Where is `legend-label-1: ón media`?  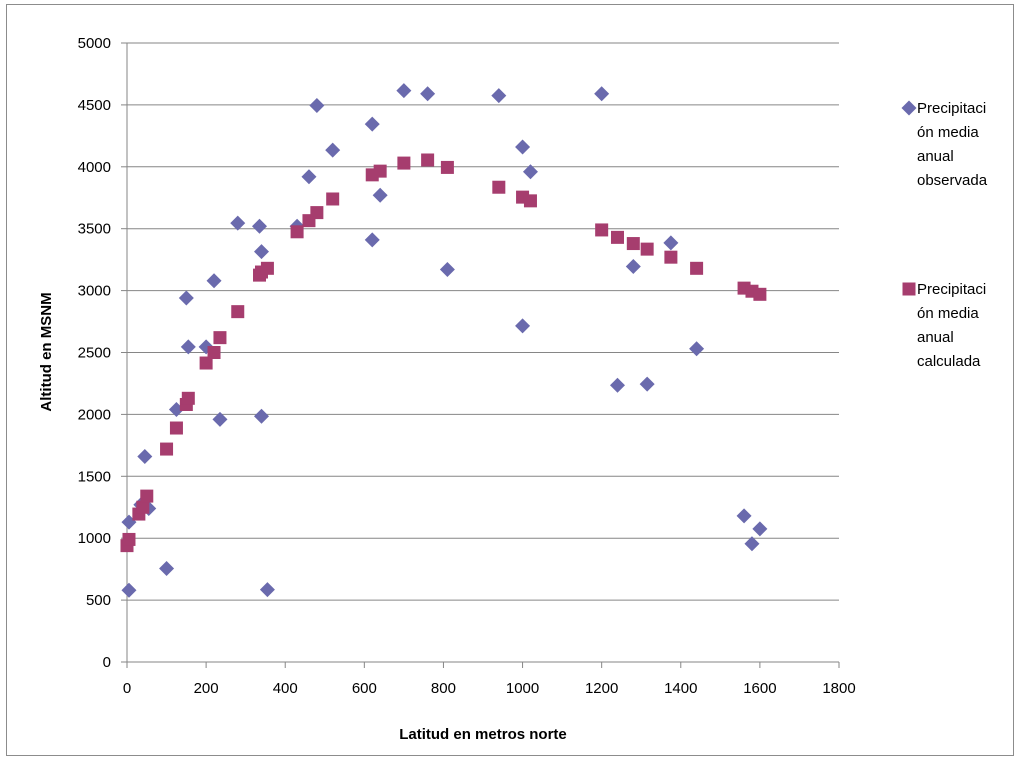 legend-label-1: ón media is located at coordinates (948, 132).